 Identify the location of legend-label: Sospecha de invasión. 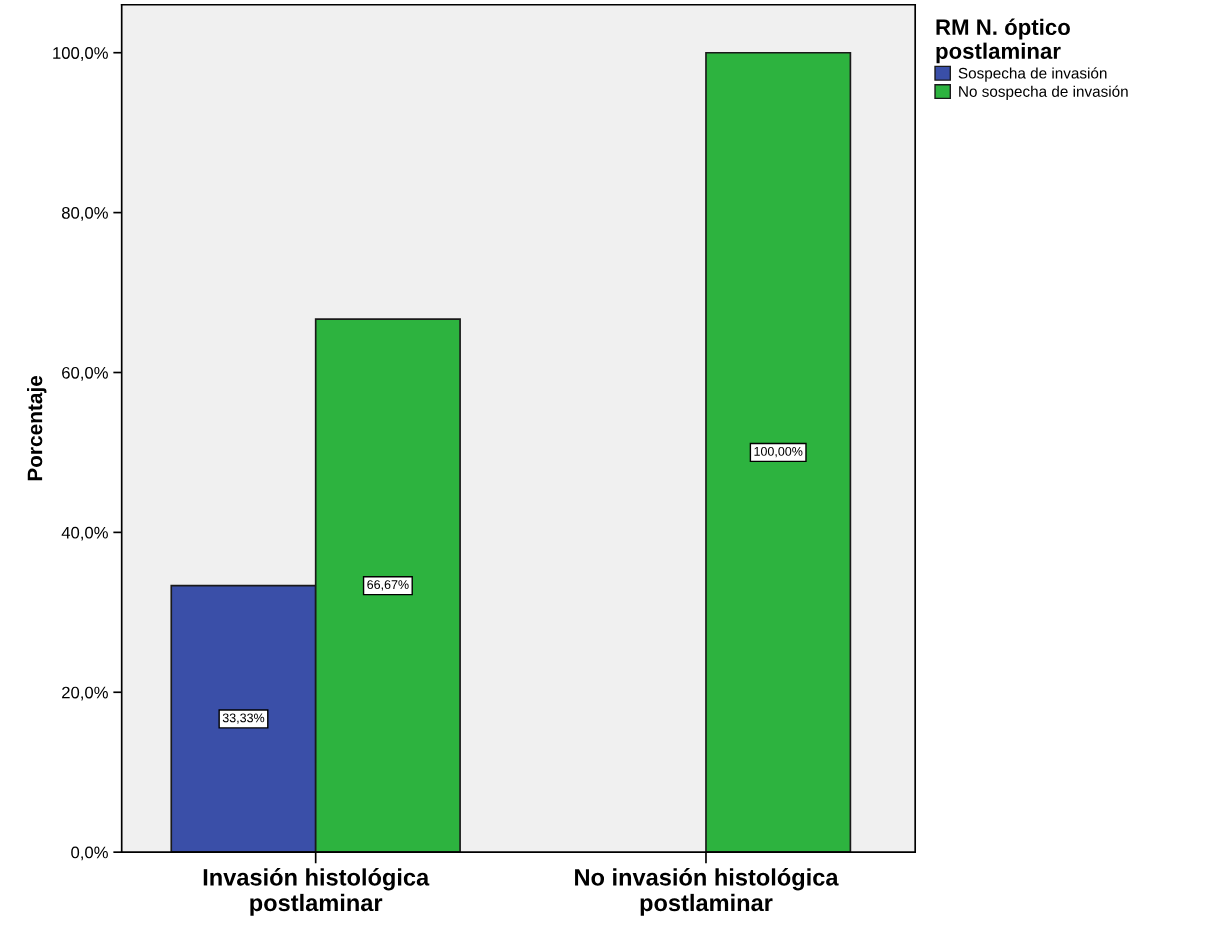
(1032, 74).